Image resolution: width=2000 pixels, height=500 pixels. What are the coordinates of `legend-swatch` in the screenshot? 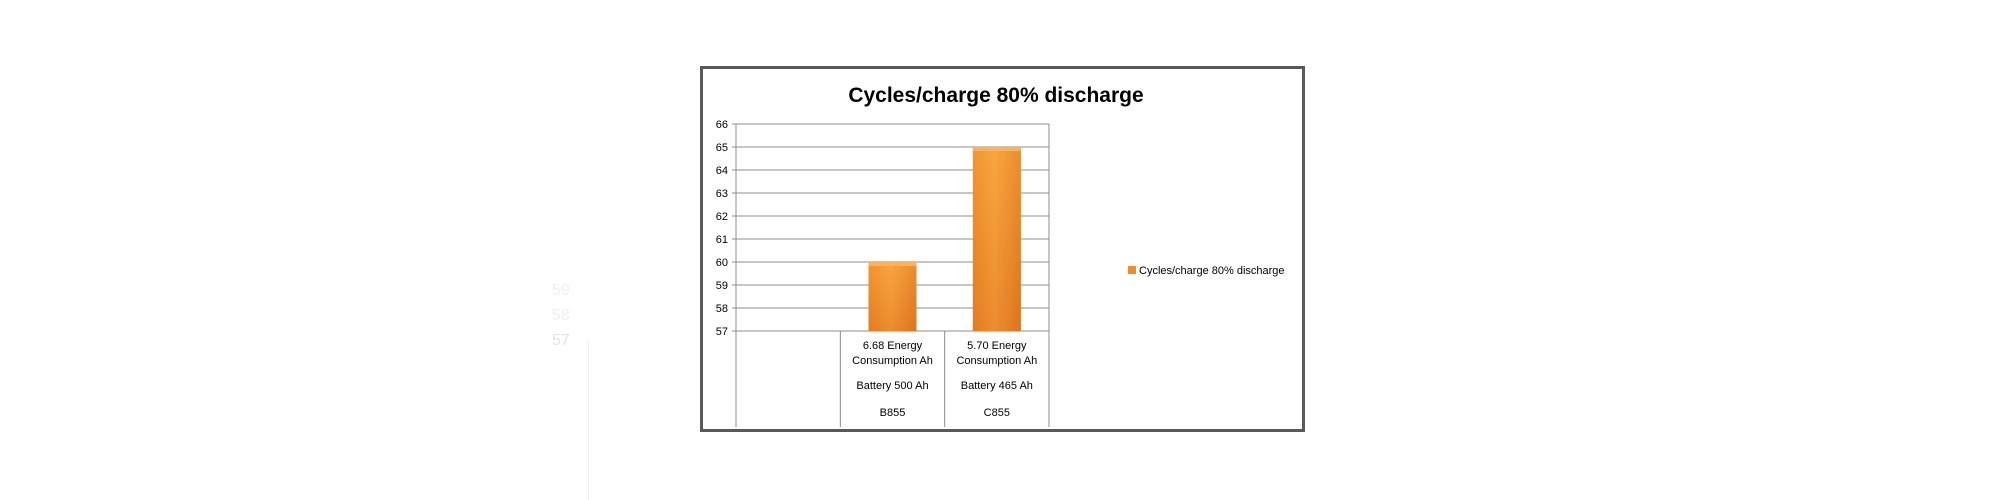 It's located at (1132, 270).